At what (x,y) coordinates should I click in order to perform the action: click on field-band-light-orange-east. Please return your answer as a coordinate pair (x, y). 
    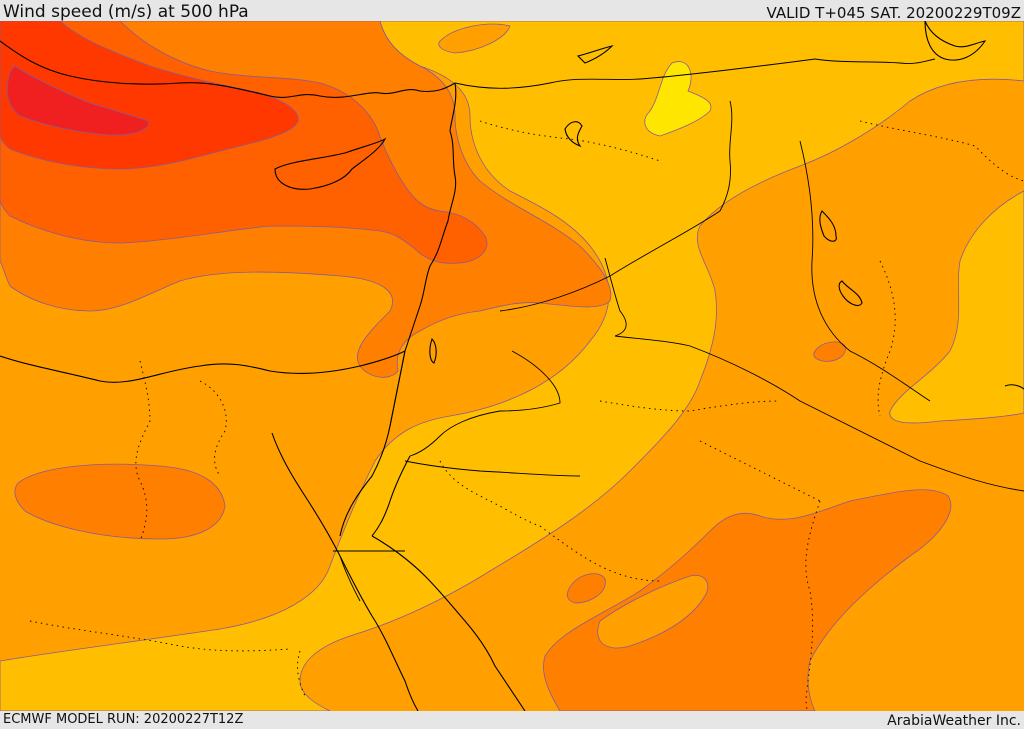
    Looking at the image, I should click on (956, 307).